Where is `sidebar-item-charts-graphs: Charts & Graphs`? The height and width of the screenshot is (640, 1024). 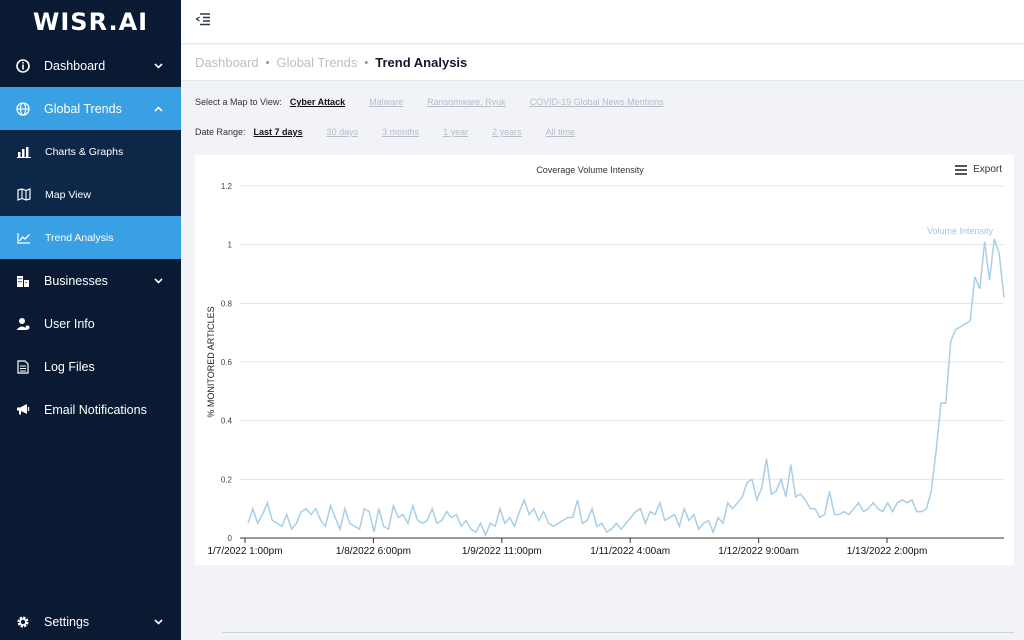 sidebar-item-charts-graphs: Charts & Graphs is located at coordinates (90, 151).